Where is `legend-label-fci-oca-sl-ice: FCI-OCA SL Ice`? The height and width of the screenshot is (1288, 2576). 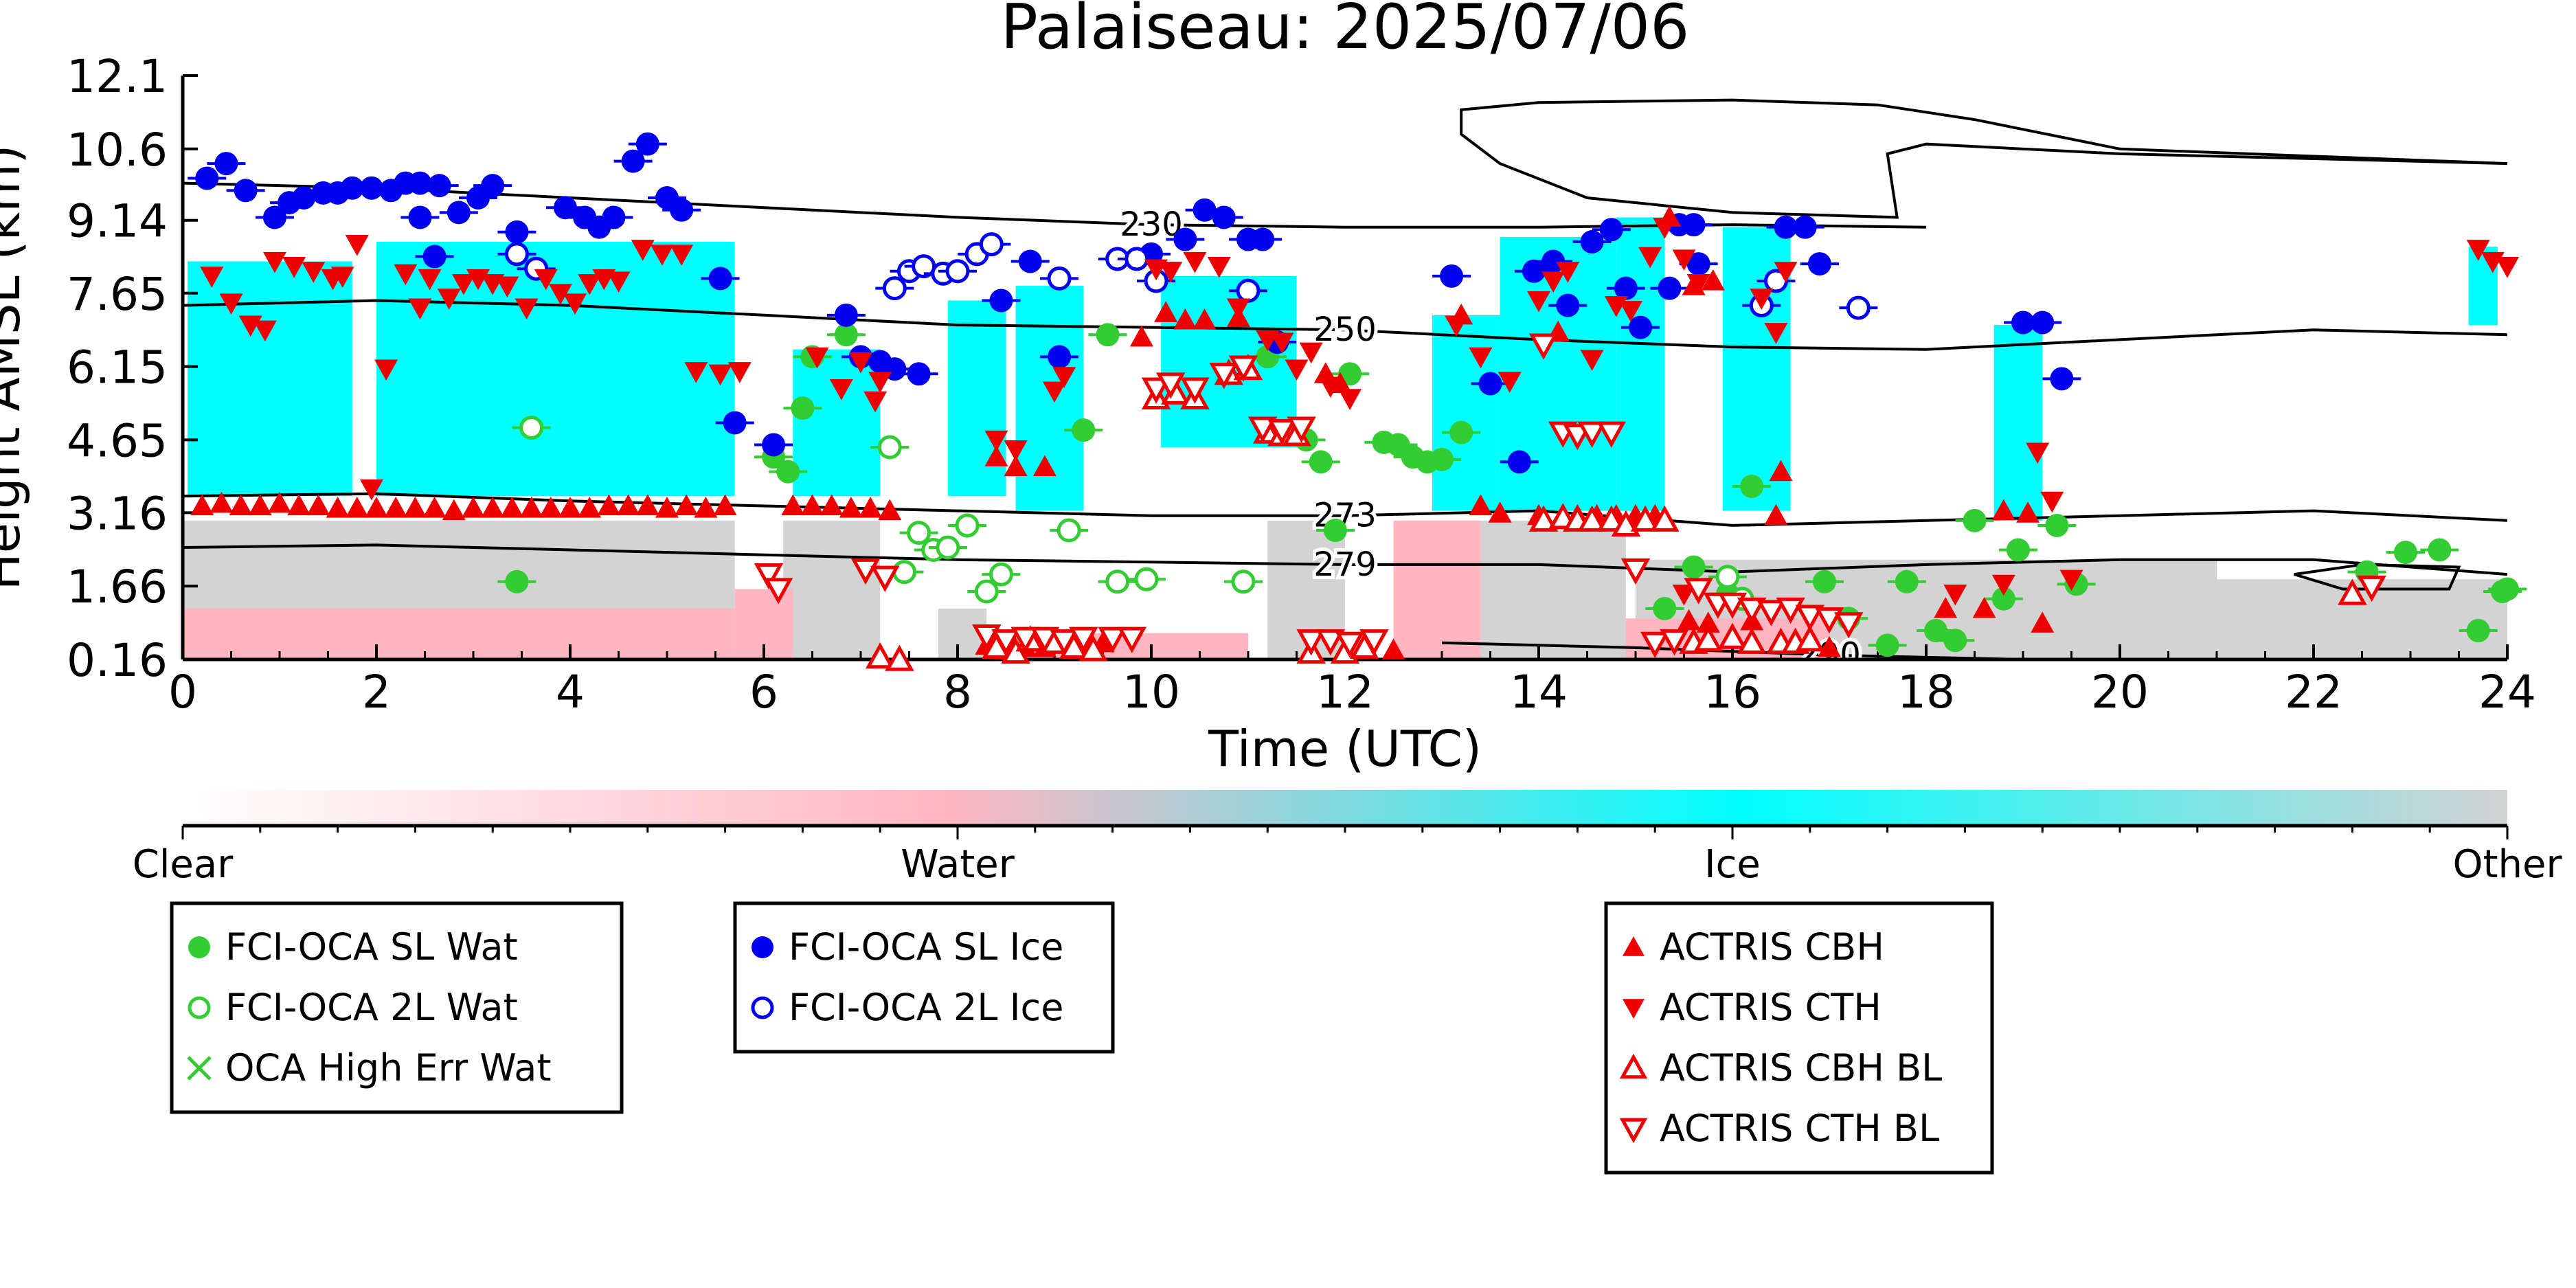 legend-label-fci-oca-sl-ice: FCI-OCA SL Ice is located at coordinates (926, 947).